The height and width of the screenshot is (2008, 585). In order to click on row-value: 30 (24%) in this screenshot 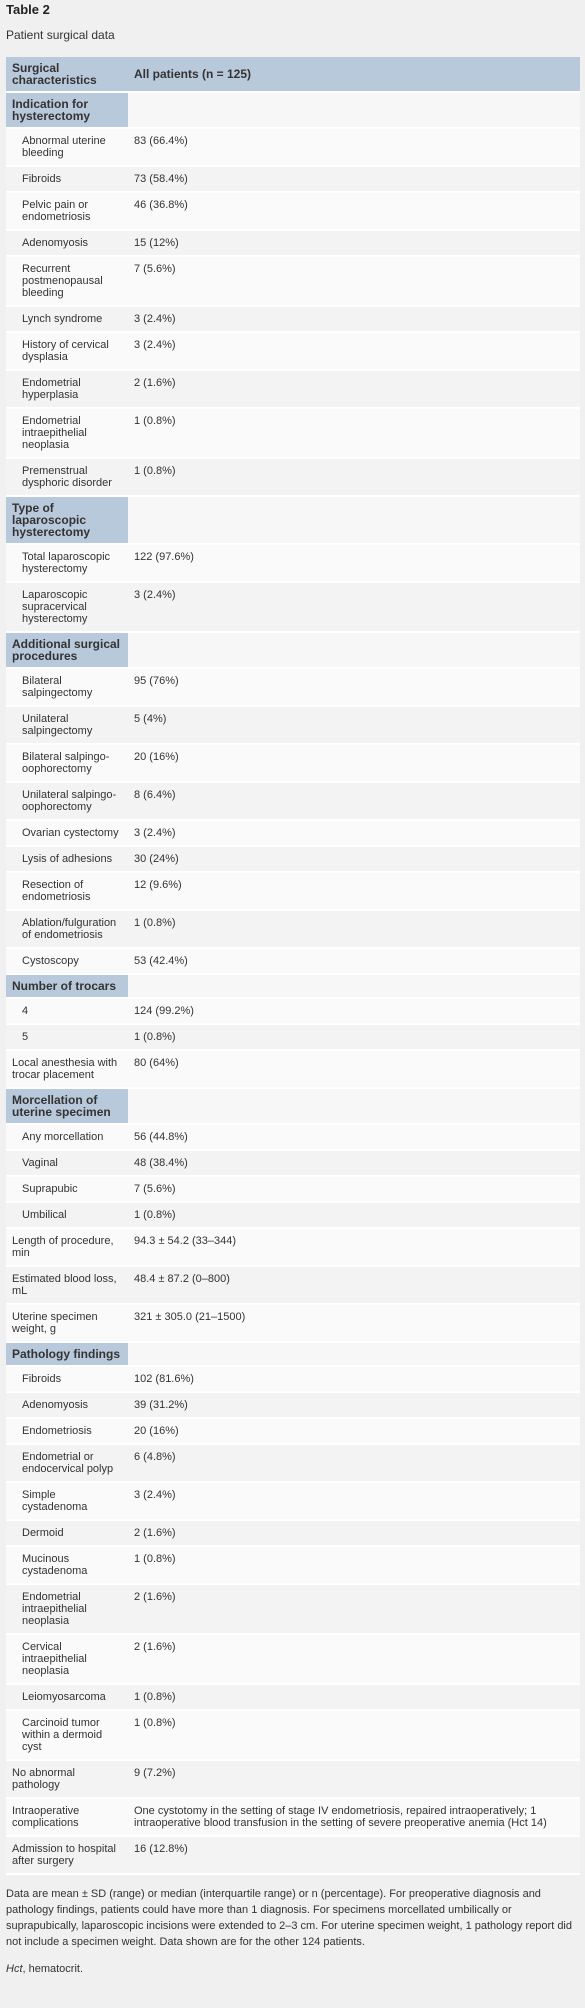, I will do `click(354, 859)`.